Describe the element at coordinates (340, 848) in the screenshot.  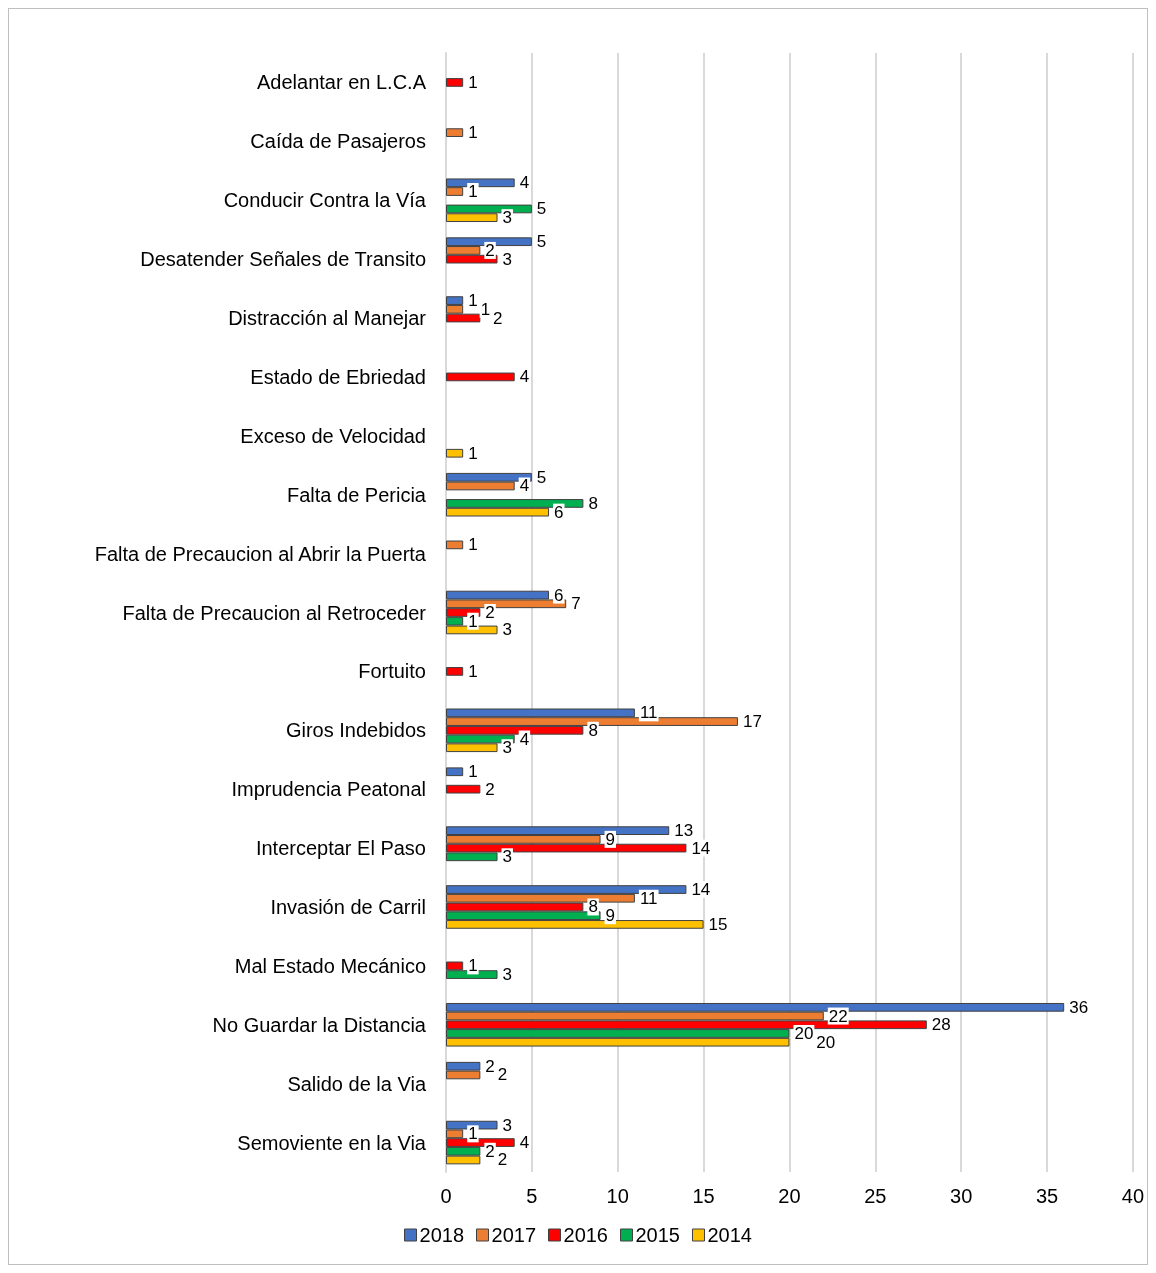
I see `y-tick-label: Interceptar El Paso` at that location.